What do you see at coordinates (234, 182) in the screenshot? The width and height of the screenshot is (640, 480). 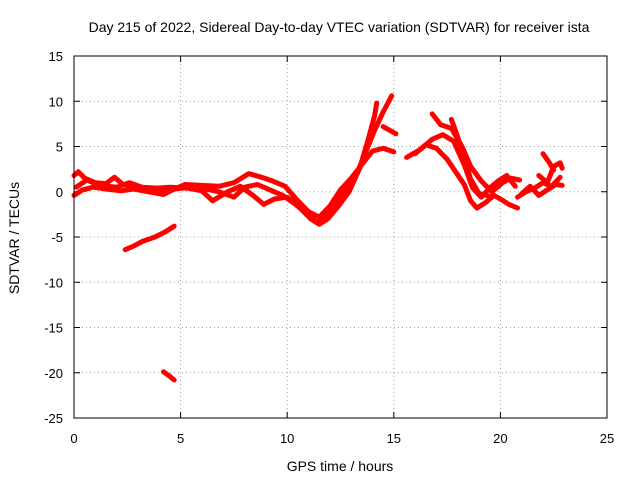 I see `series-s1` at bounding box center [234, 182].